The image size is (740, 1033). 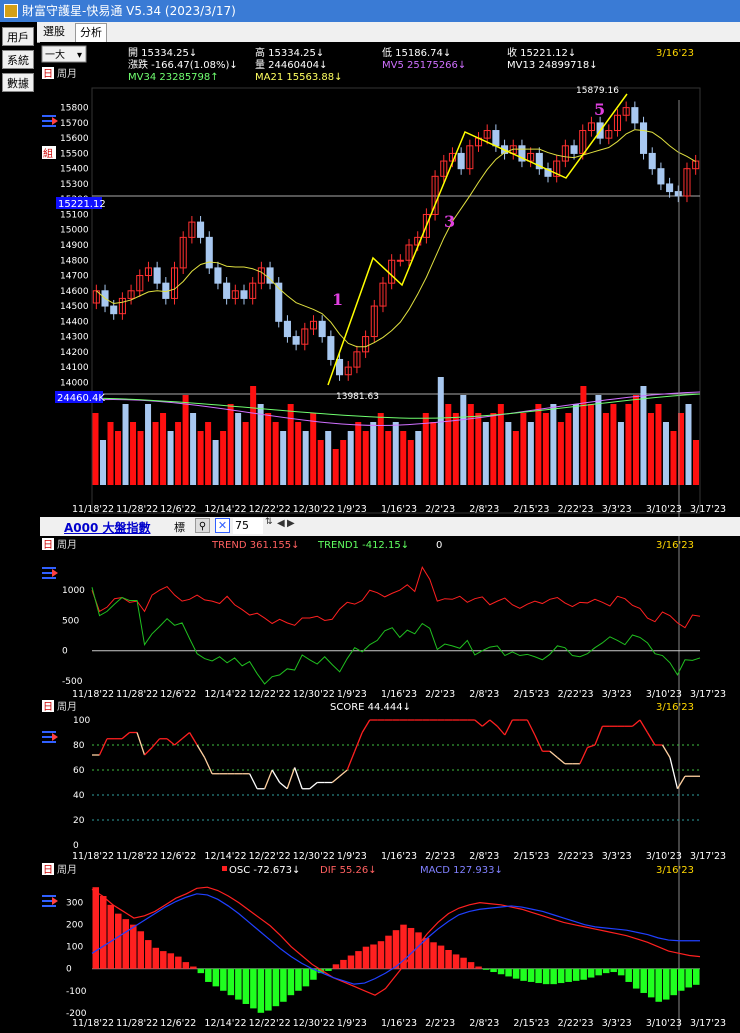 I want to click on day-tag-label: 日, so click(x=48, y=707).